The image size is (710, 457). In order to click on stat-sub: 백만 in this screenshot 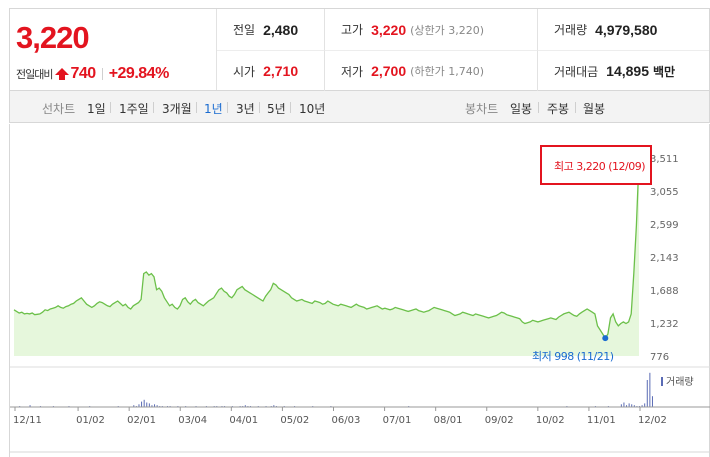, I will do `click(664, 71)`.